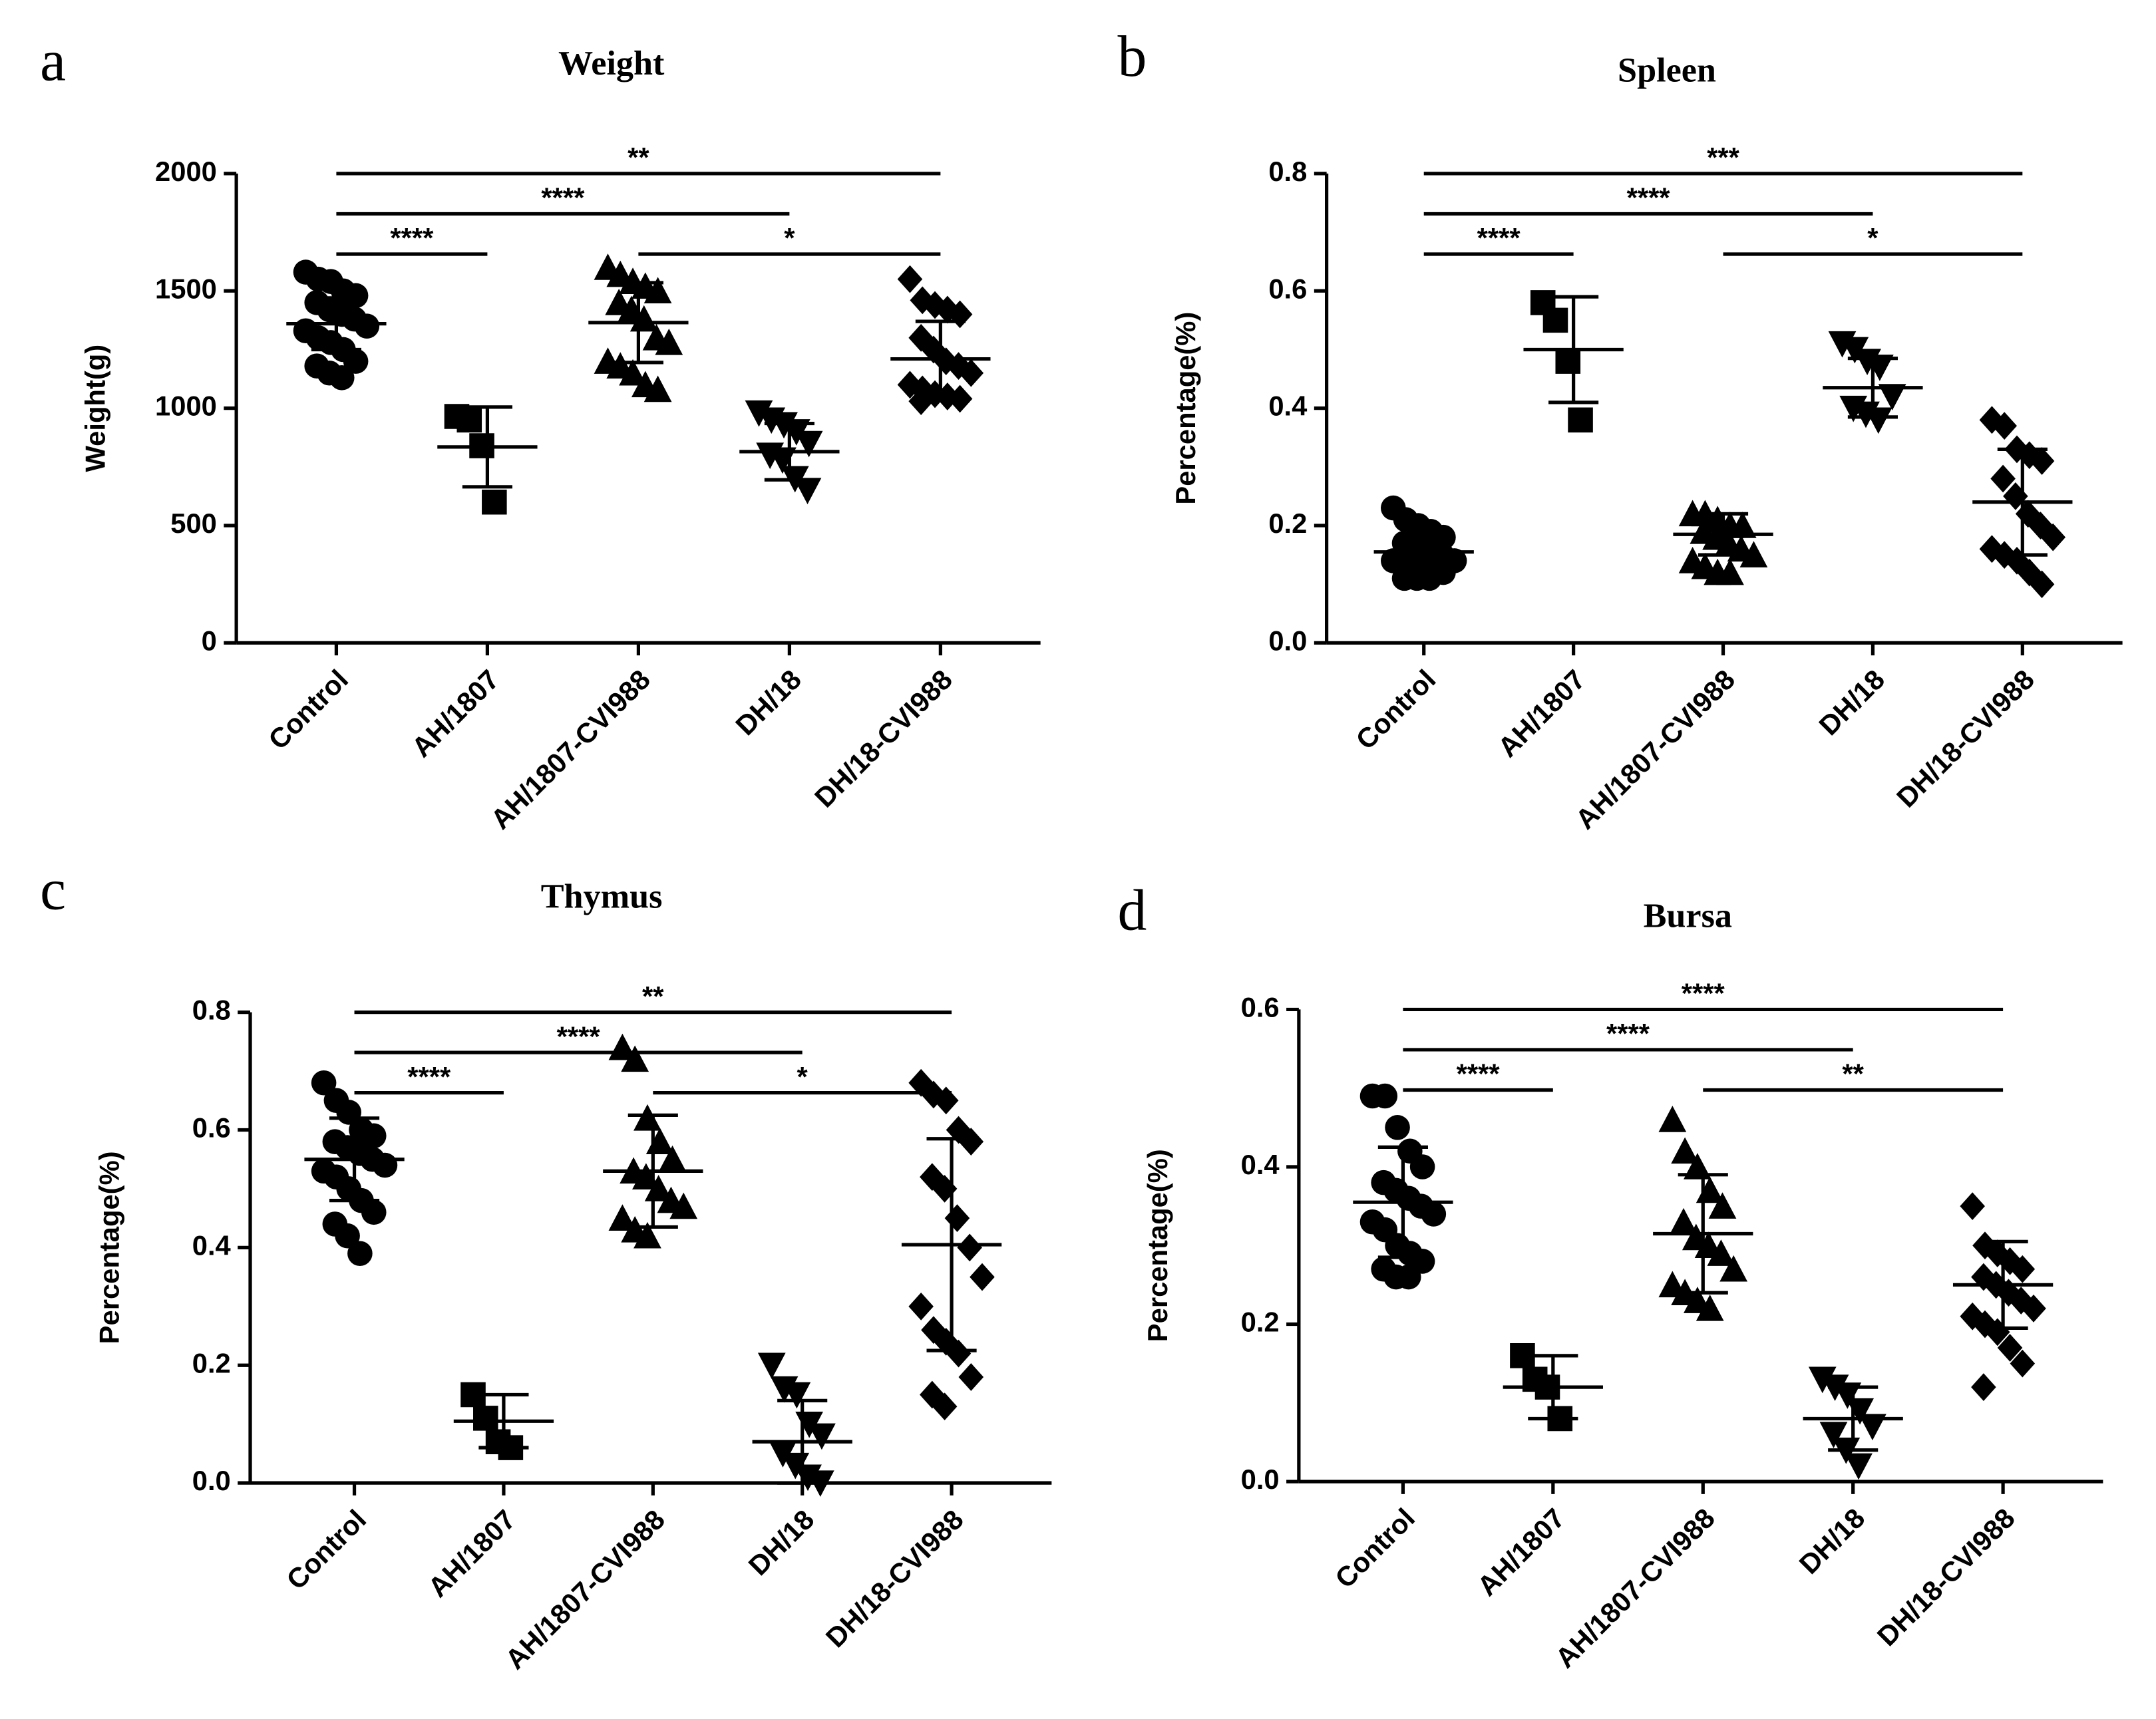  Describe the element at coordinates (1132, 910) in the screenshot. I see `panel-label: d` at that location.